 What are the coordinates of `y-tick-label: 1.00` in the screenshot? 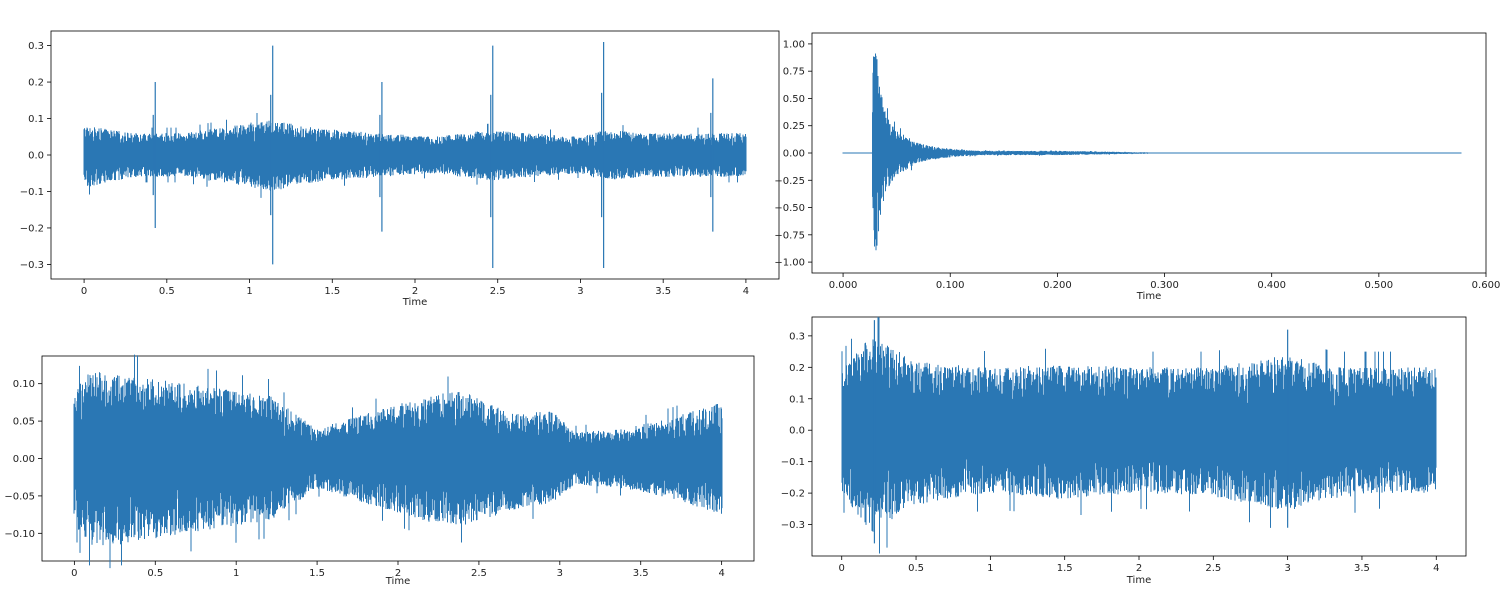 It's located at (794, 44).